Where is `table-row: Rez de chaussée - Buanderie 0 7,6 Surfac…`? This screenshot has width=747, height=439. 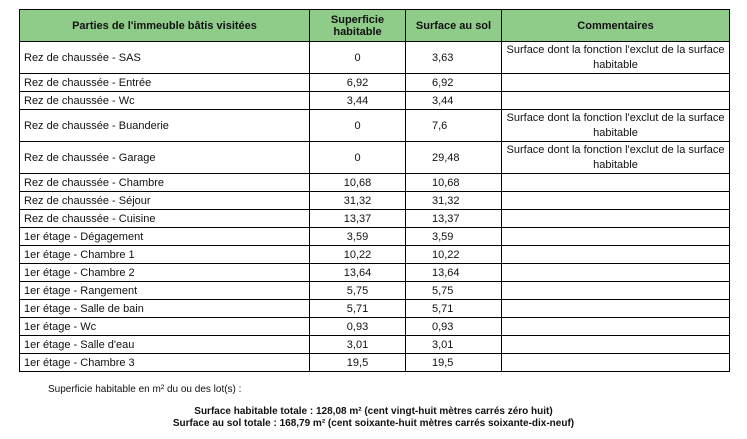
table-row: Rez de chaussée - Buanderie 0 7,6 Surfac… is located at coordinates (374, 125).